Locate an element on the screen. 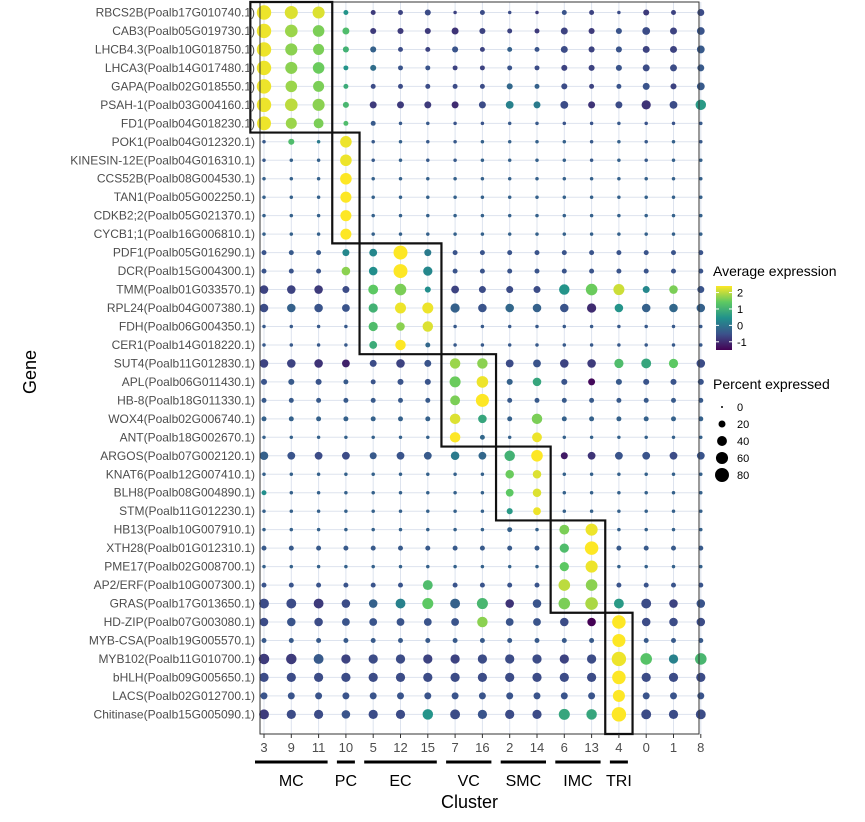  cluster-tick-label: 12 is located at coordinates (400, 747).